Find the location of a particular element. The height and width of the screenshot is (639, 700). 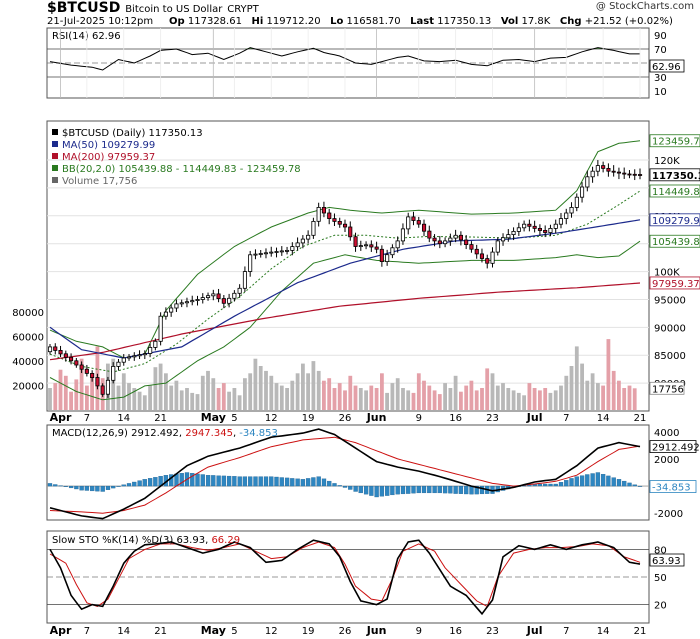

op-label: Op is located at coordinates (177, 21).